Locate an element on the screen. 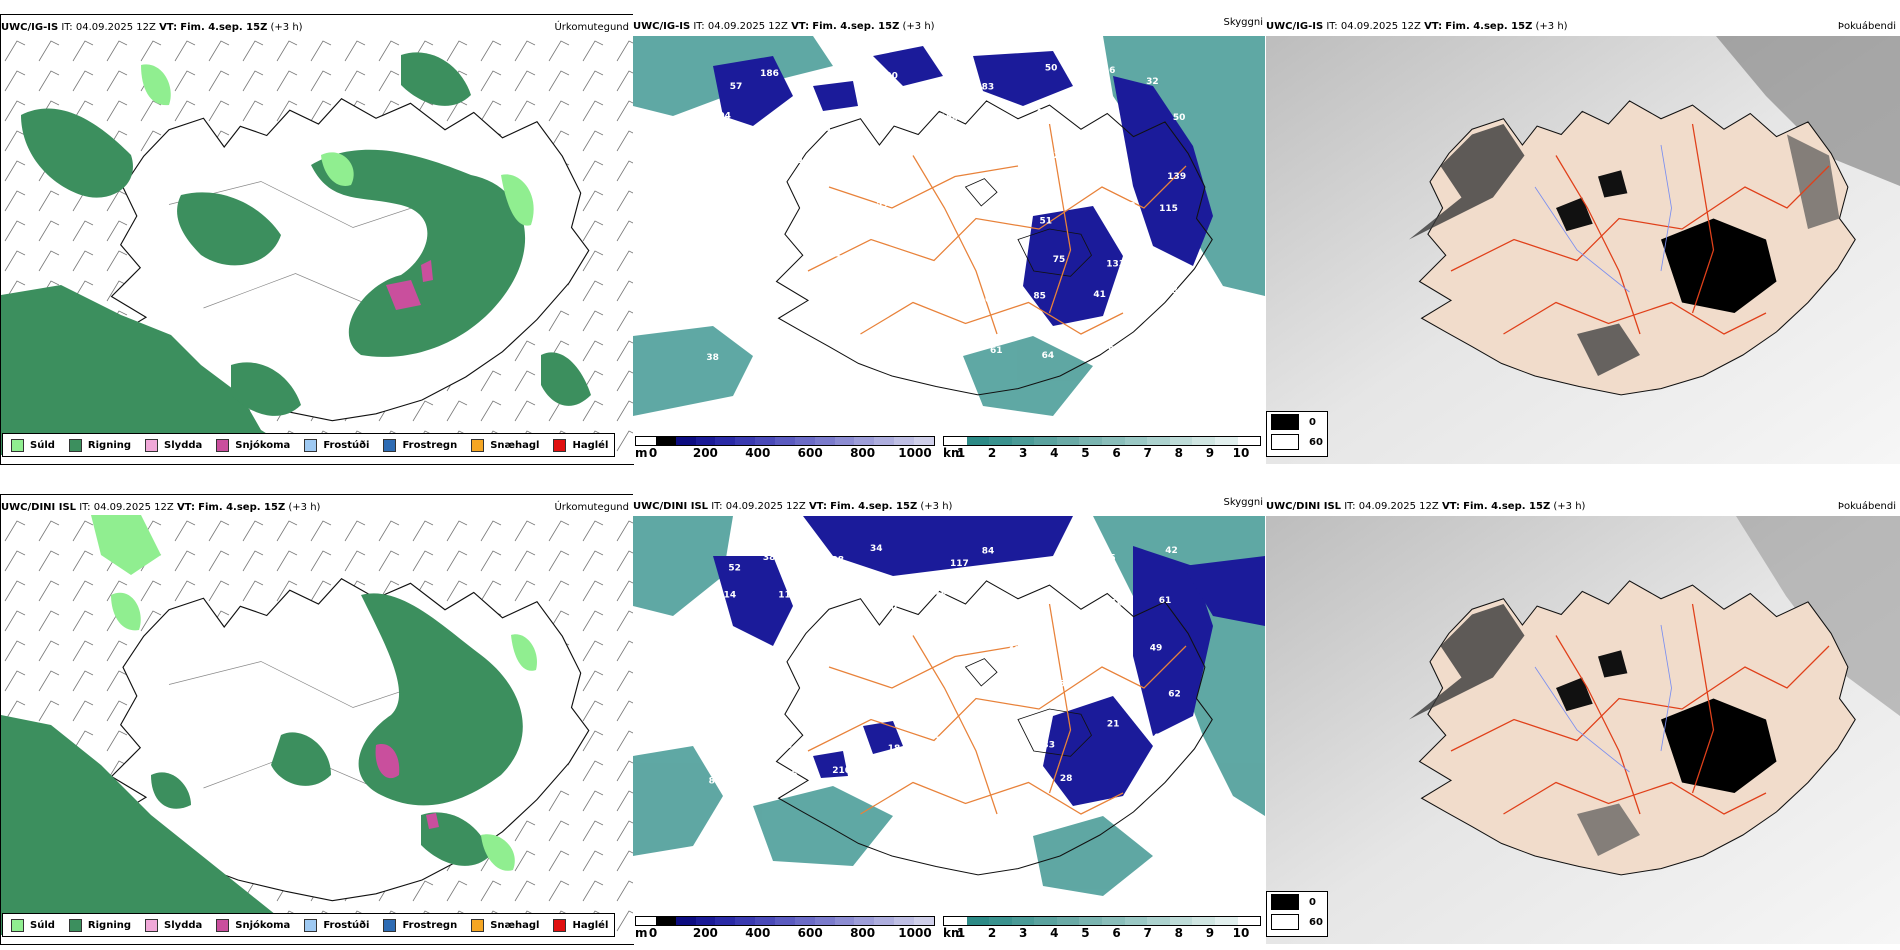 The height and width of the screenshot is (950, 1900). visibility-value-label: 101 is located at coordinates (794, 161).